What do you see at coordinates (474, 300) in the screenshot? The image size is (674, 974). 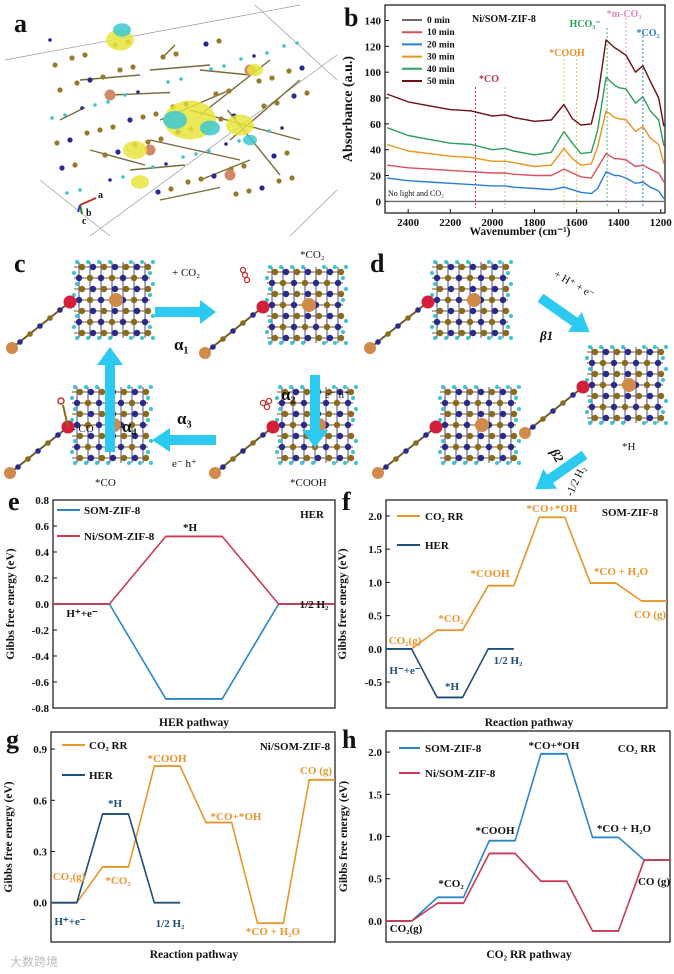 I see `zn-atom` at bounding box center [474, 300].